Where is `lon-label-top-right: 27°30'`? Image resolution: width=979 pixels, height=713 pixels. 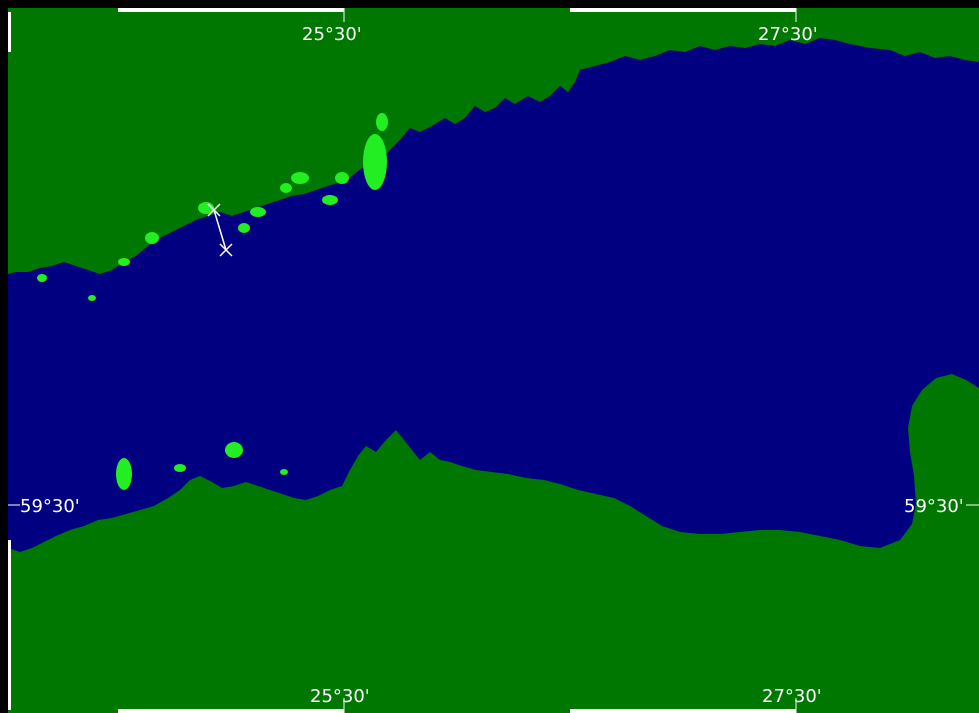 lon-label-top-right: 27°30' is located at coordinates (788, 34).